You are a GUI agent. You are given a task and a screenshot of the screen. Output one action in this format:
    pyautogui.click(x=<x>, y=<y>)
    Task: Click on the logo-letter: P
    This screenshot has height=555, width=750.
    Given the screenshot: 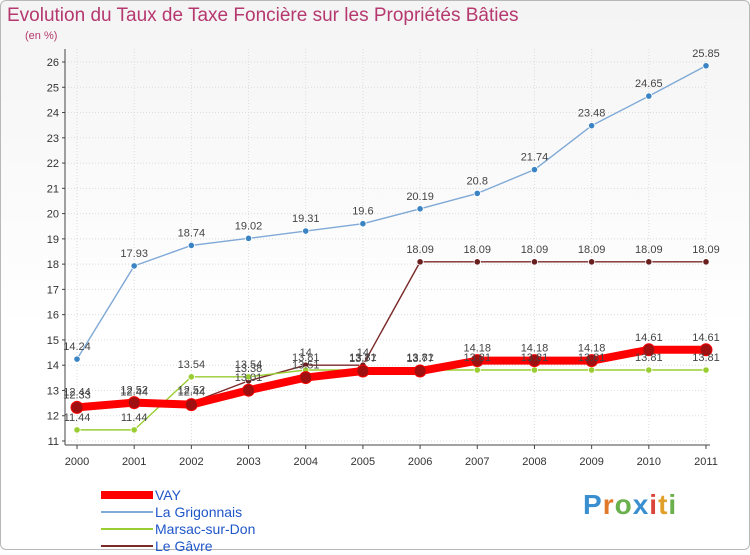 What is the action you would take?
    pyautogui.click(x=593, y=504)
    